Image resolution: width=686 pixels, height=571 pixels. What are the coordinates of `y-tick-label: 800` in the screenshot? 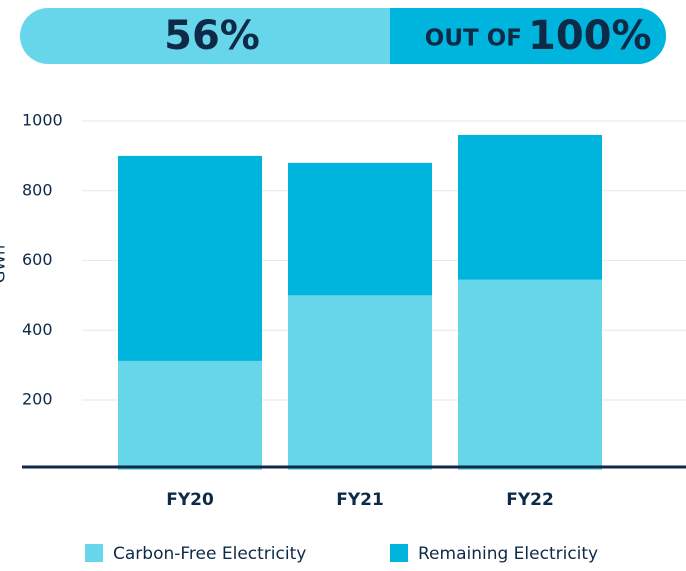 It's located at (37, 189).